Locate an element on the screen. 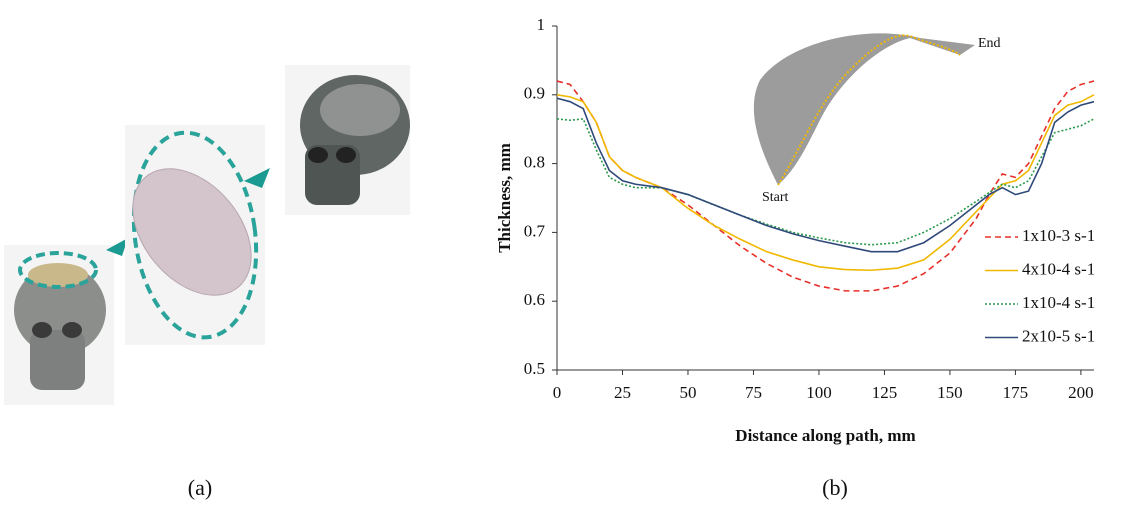 The height and width of the screenshot is (523, 1129). inset-shell is located at coordinates (864, 109).